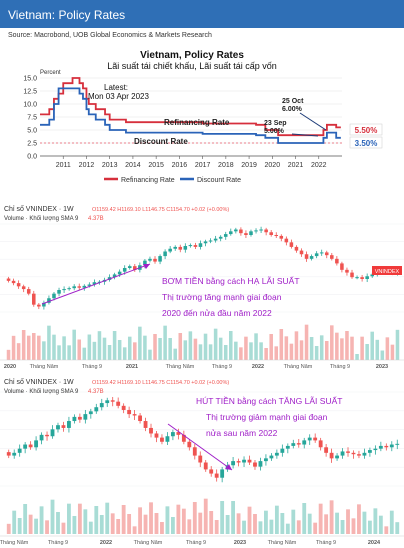  I want to click on series-line-discount-rate, so click(190, 115).